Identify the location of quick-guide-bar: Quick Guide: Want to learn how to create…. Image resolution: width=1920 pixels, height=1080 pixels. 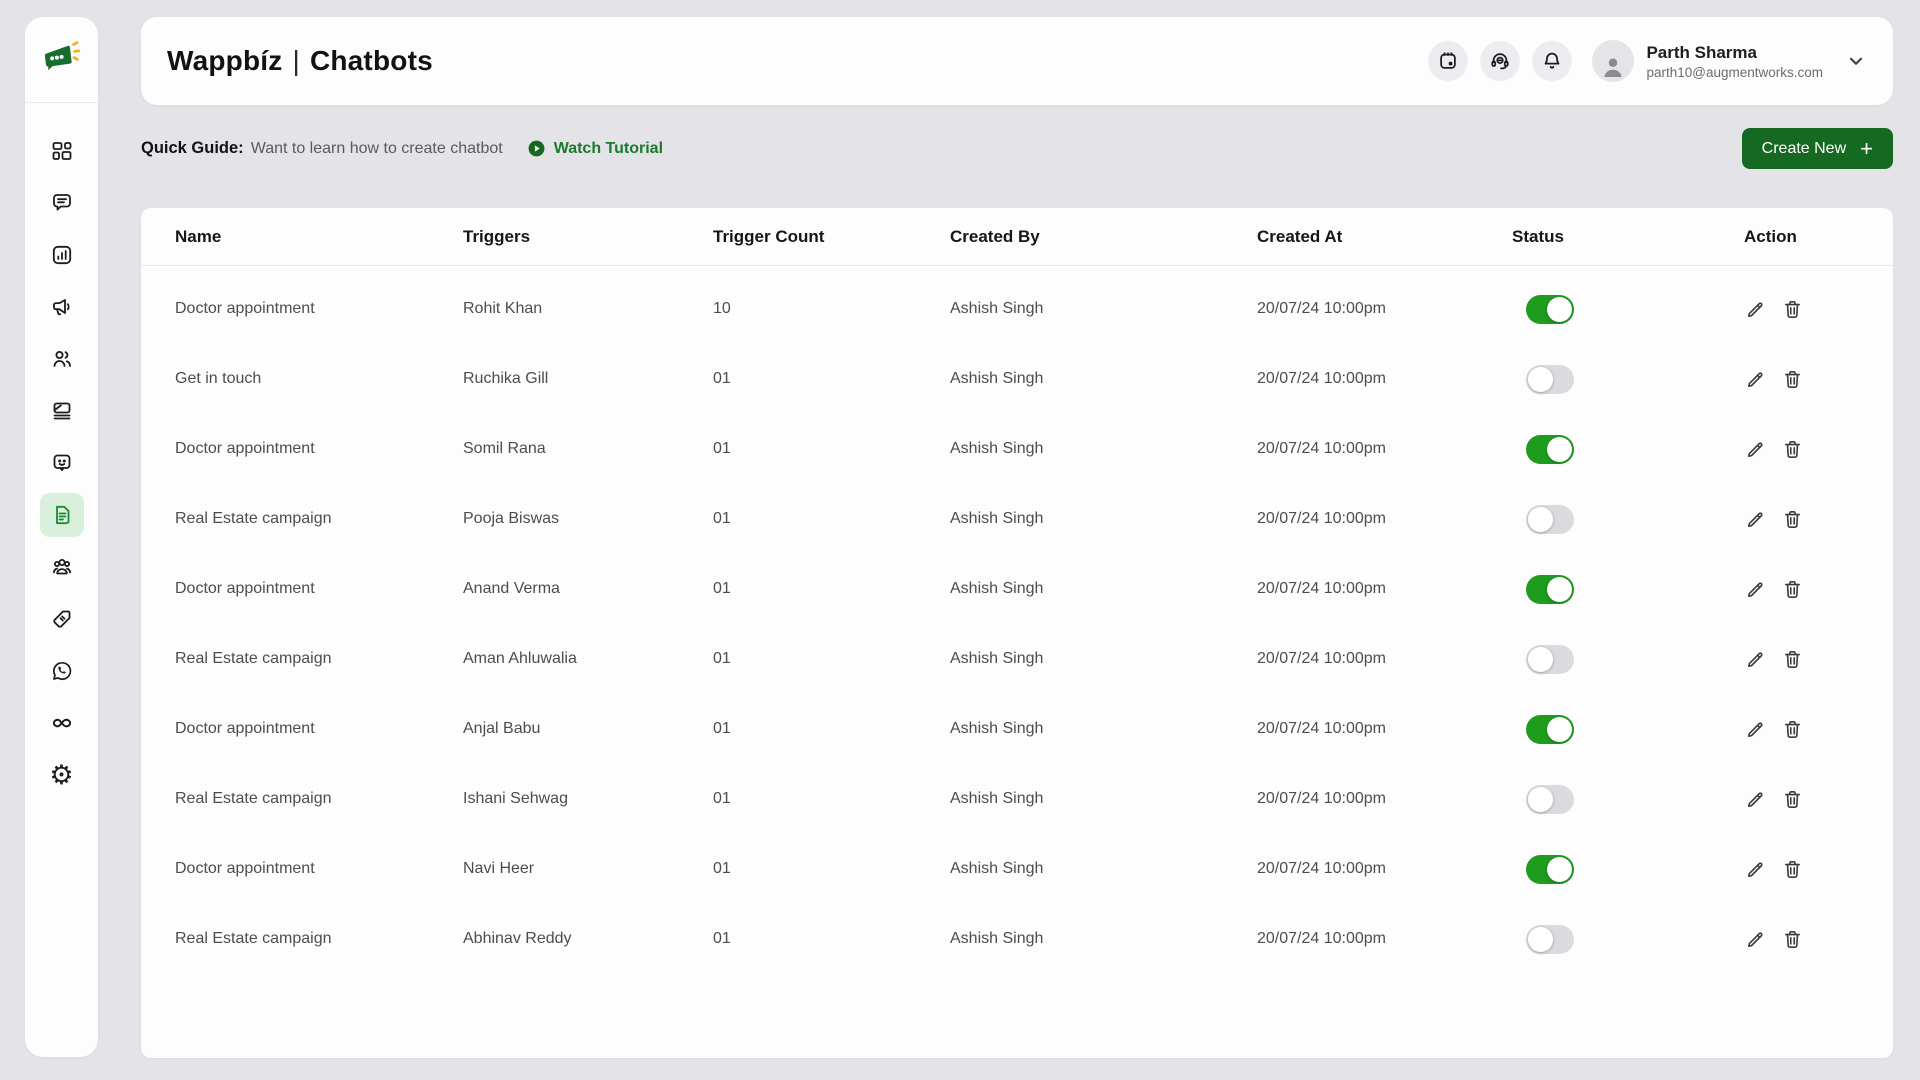
(1017, 148).